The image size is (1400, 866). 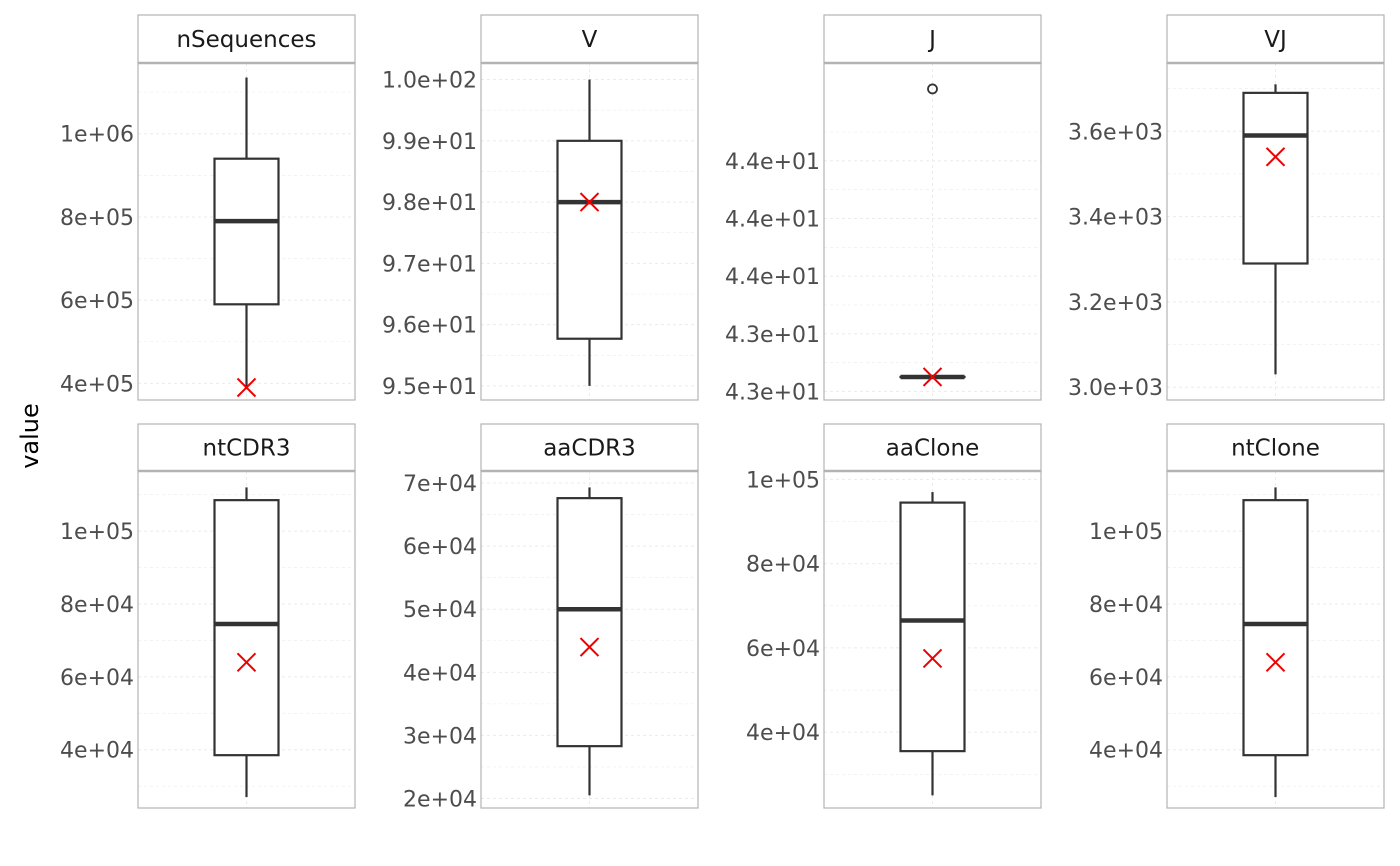 What do you see at coordinates (883, 209) in the screenshot?
I see `facet-j: J 4.3e+01 4.3e+01 4.4e+01 4.4e+01 4.4e+01` at bounding box center [883, 209].